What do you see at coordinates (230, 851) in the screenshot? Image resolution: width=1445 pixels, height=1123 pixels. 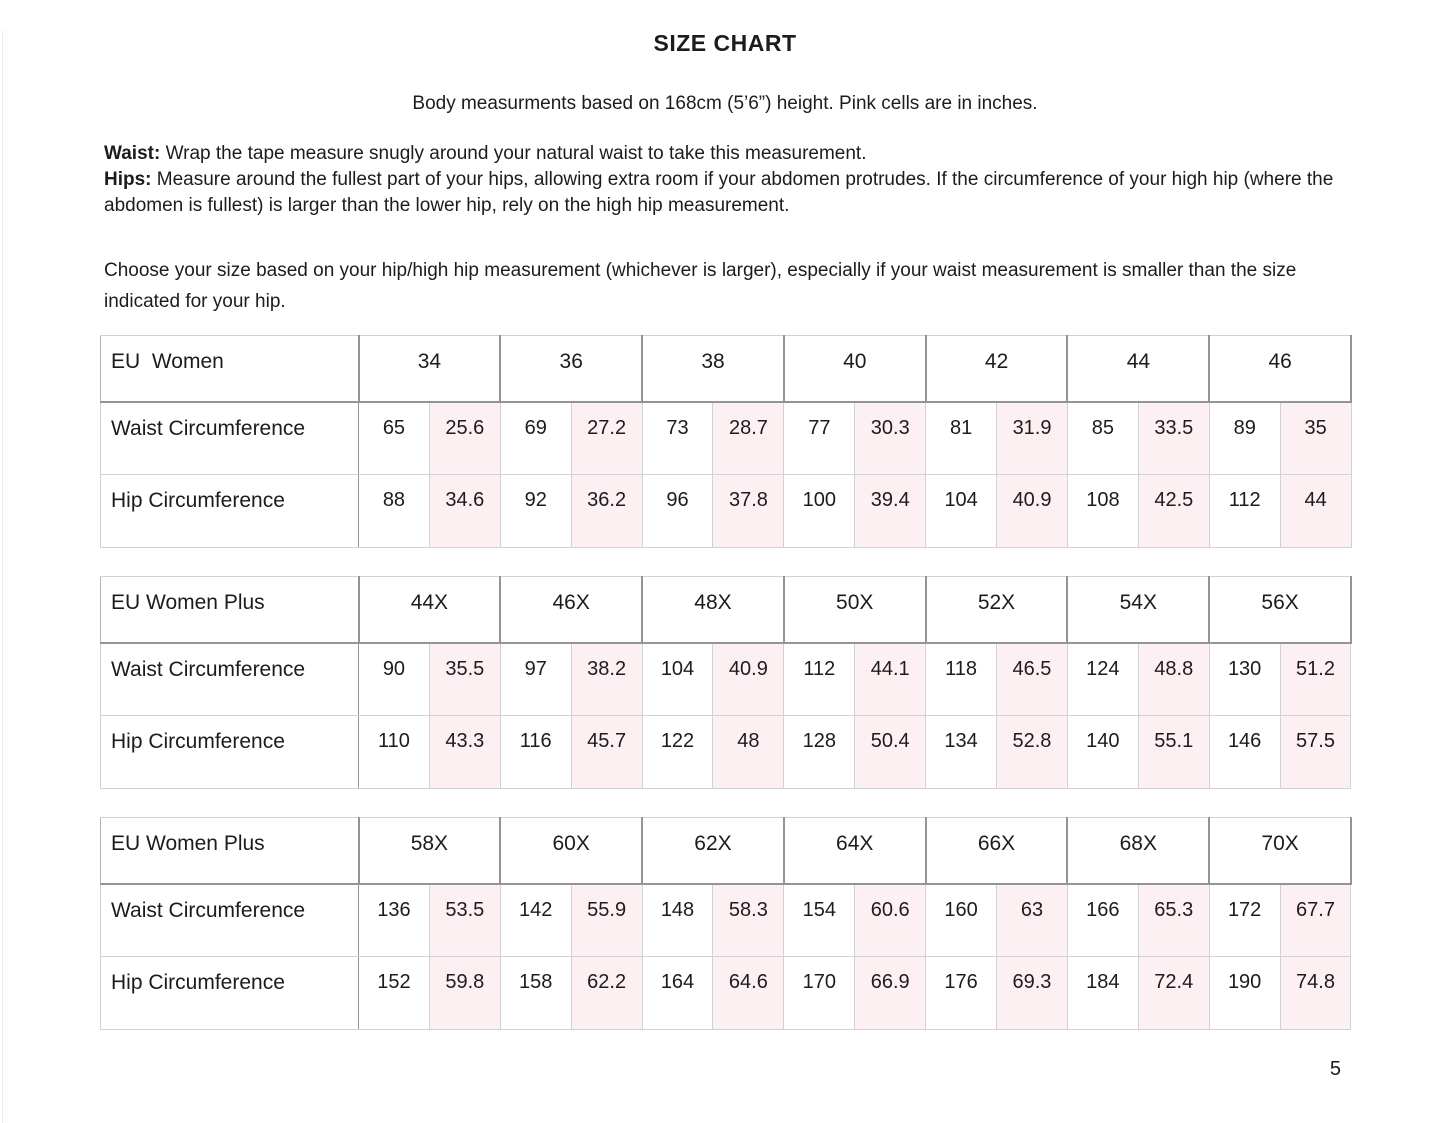 I see `table-title-cell: EU Women Plus` at bounding box center [230, 851].